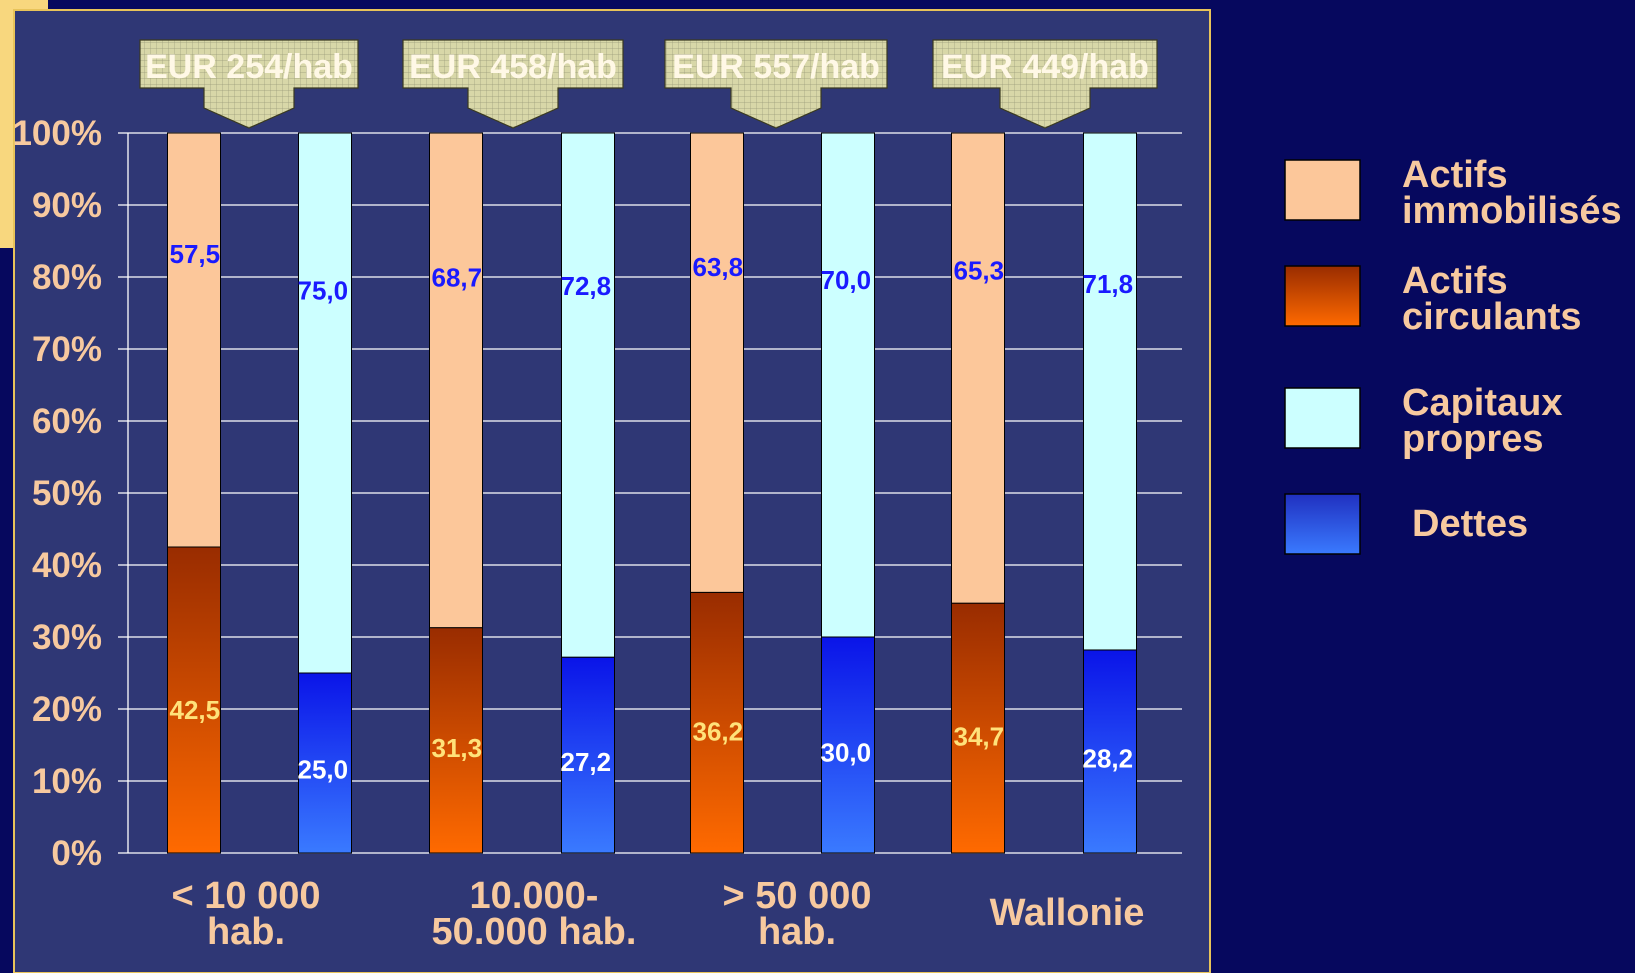 This screenshot has height=973, width=1635. What do you see at coordinates (1108, 759) in the screenshot?
I see `value-label: 28,2` at bounding box center [1108, 759].